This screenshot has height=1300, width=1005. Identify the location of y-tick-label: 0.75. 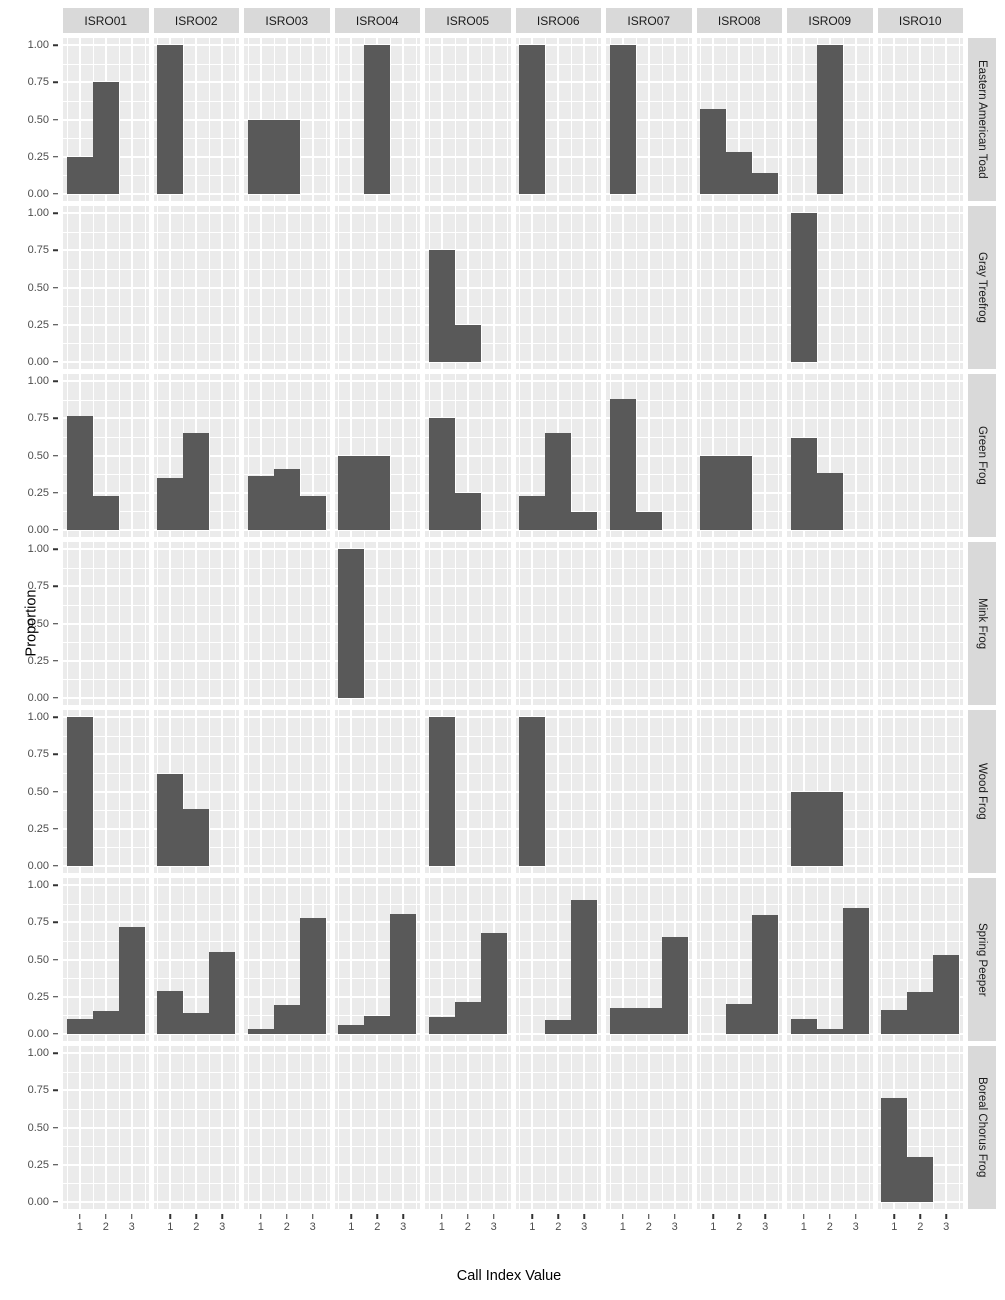
(38, 82).